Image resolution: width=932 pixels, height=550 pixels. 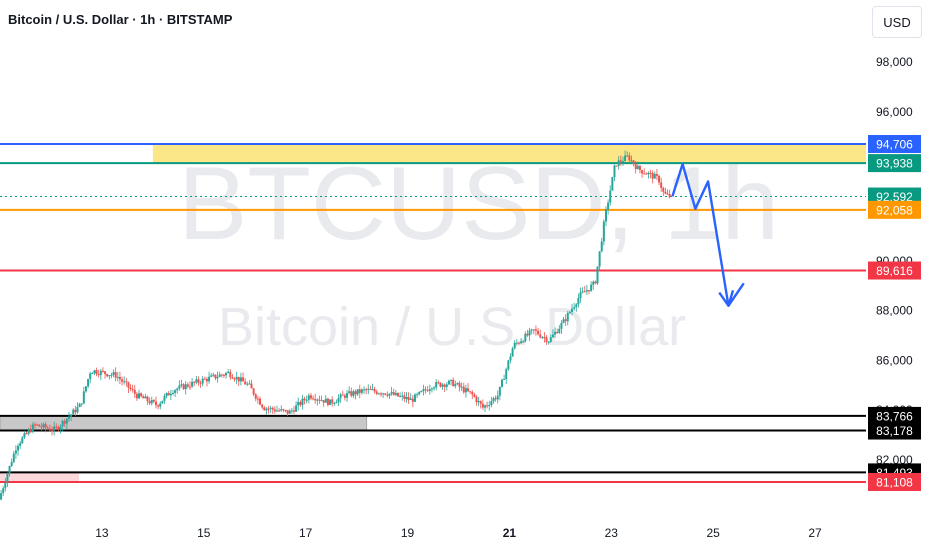 What do you see at coordinates (612, 533) in the screenshot?
I see `x-tick-label: 23` at bounding box center [612, 533].